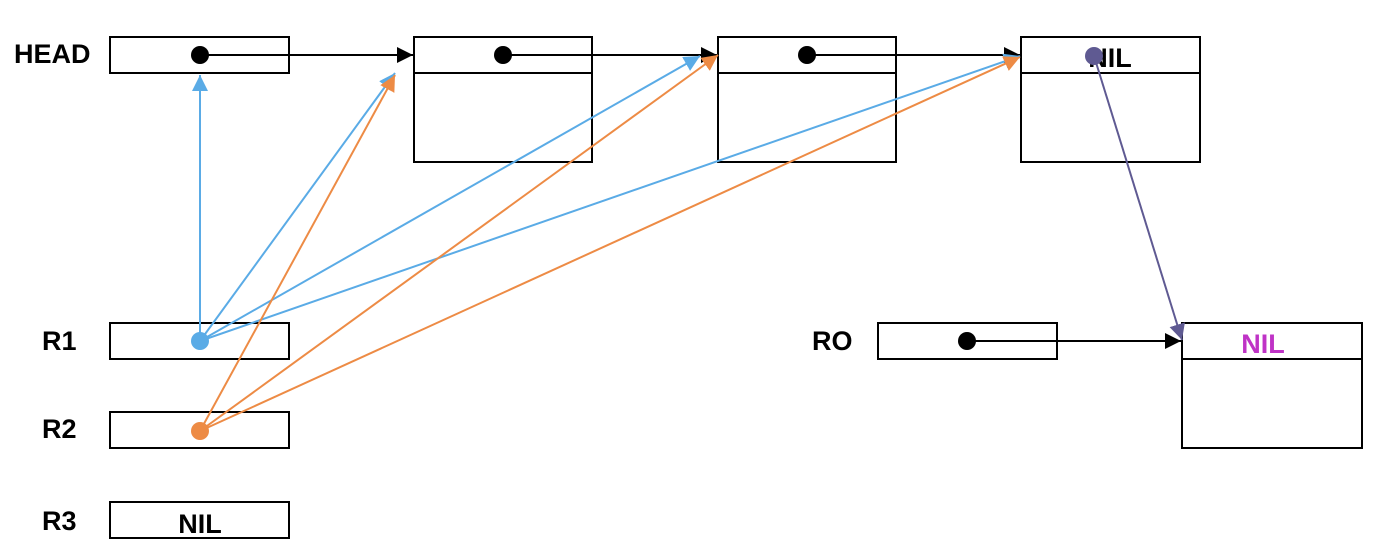  What do you see at coordinates (59, 429) in the screenshot?
I see `r2-label: R2` at bounding box center [59, 429].